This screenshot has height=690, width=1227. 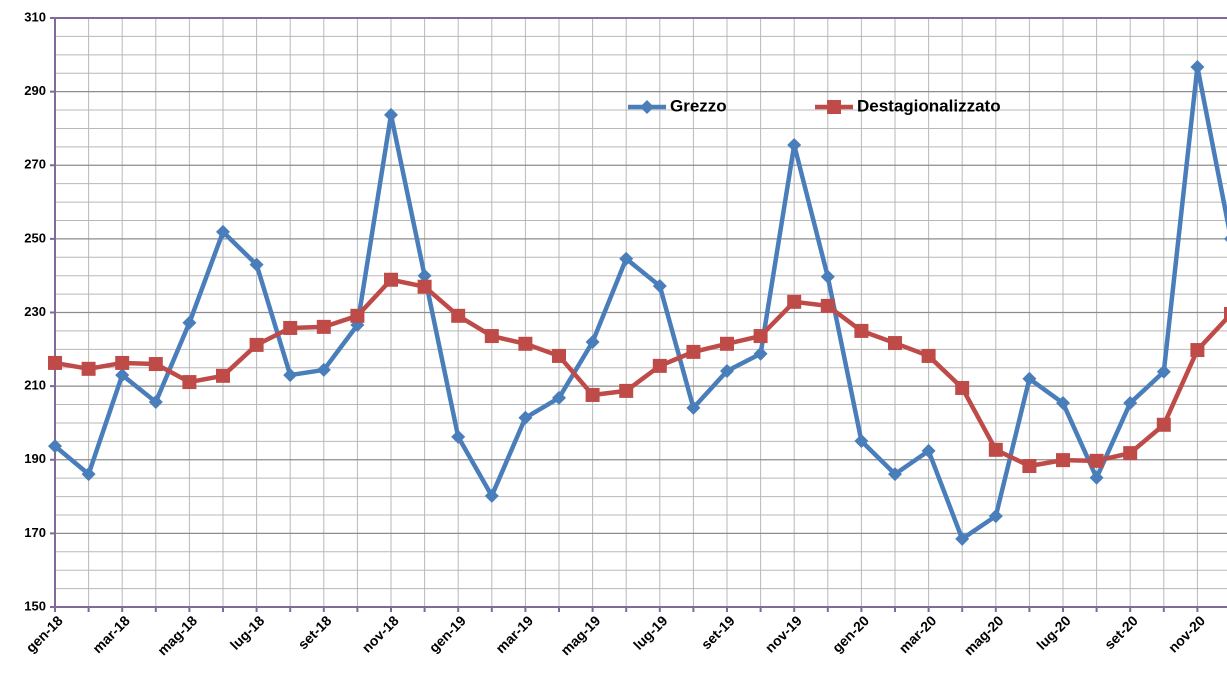 I want to click on x-tick-label: lug-20, so click(x=1053, y=632).